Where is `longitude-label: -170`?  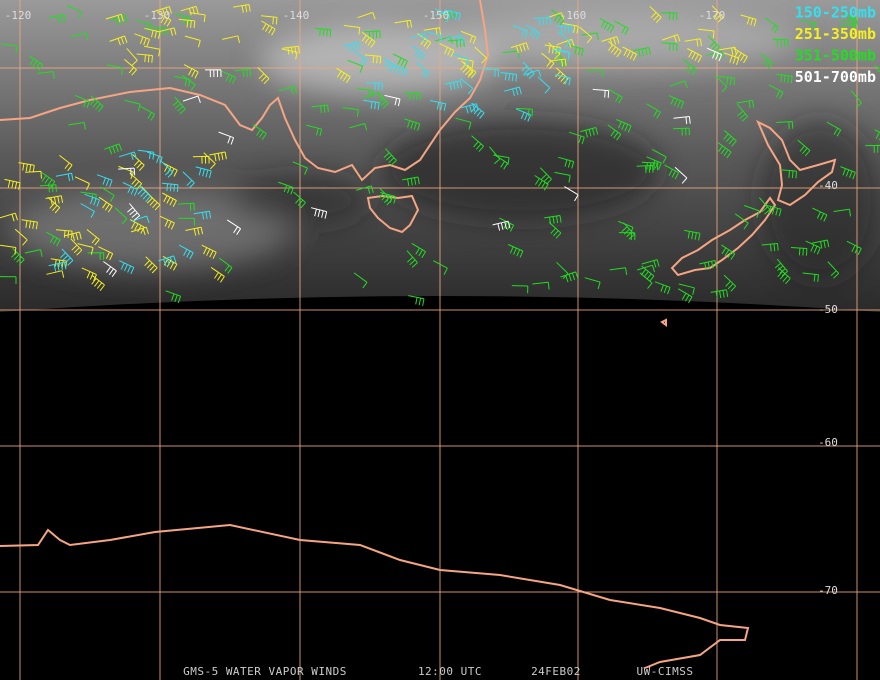
longitude-label: -170 is located at coordinates (712, 15).